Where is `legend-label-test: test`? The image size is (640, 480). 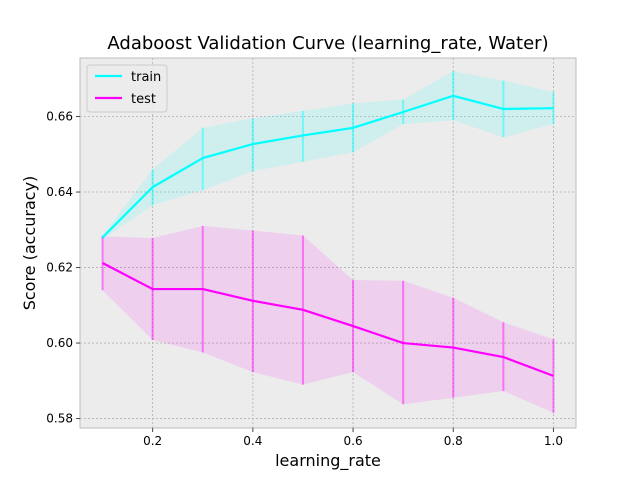 legend-label-test: test is located at coordinates (143, 99).